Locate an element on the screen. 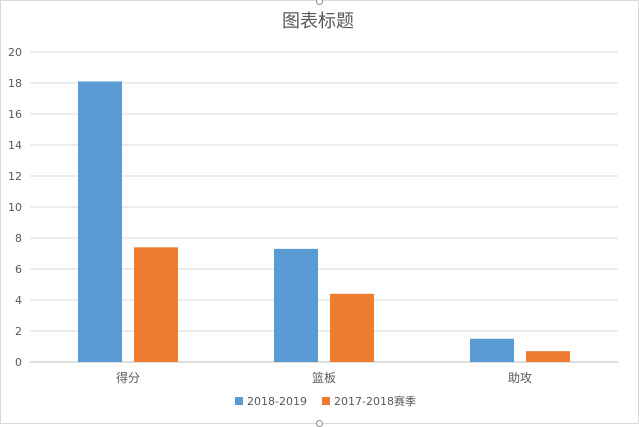 The image size is (639, 427). category-label: 篮板 is located at coordinates (324, 377).